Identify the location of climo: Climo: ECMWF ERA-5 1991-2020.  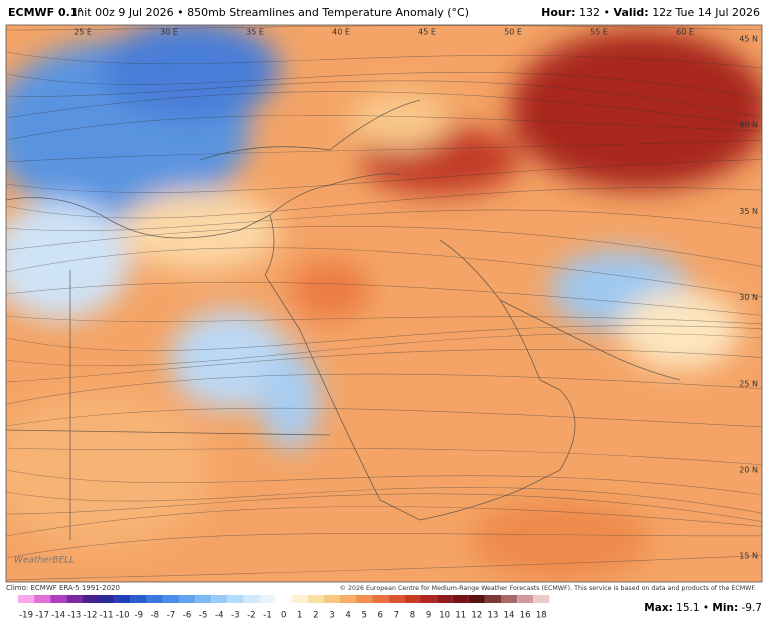
(63, 588).